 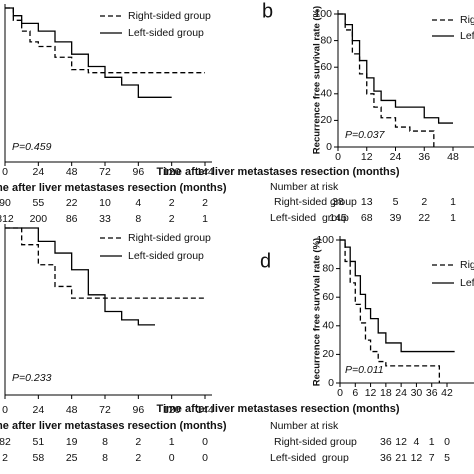 What do you see at coordinates (317, 312) in the screenshot?
I see `y-axis-label: Recurrence free survival rate (%)` at bounding box center [317, 312].